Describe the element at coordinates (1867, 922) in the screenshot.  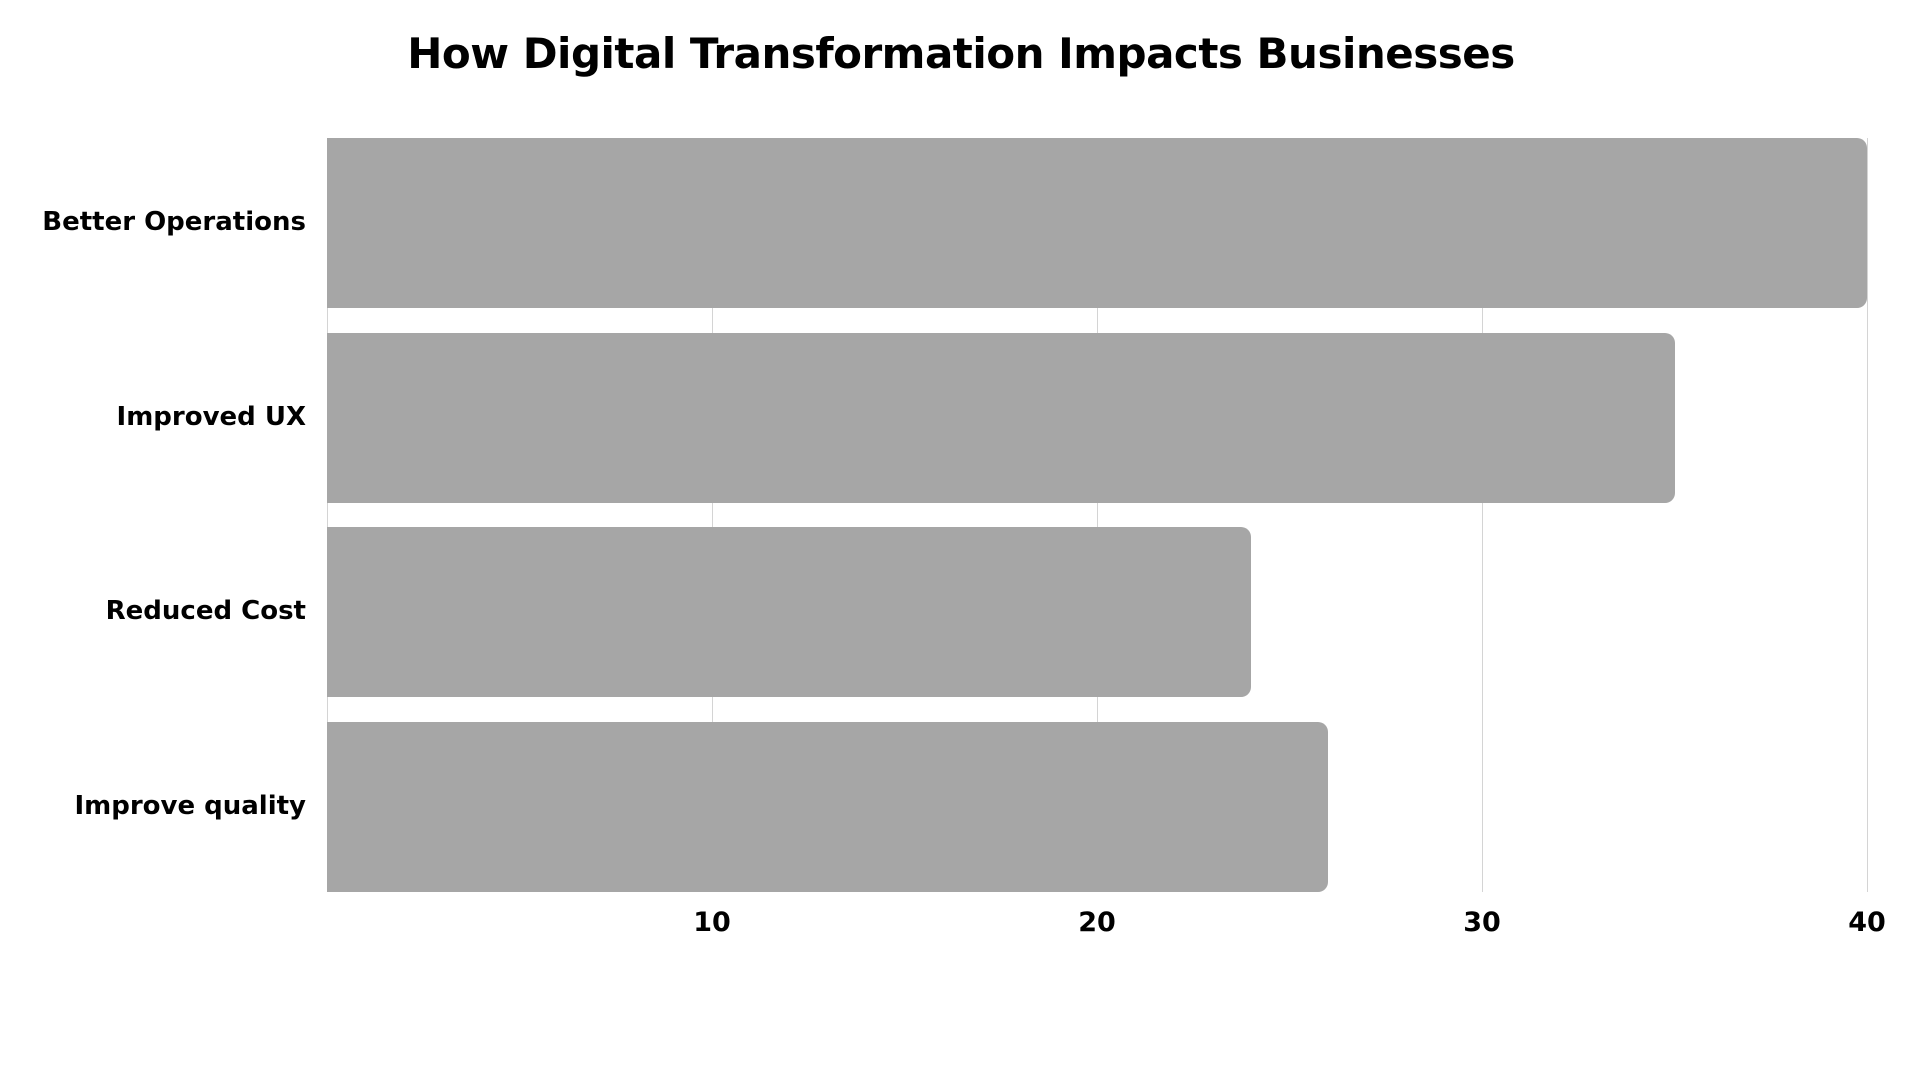
I see `x-tick-label: 40` at that location.